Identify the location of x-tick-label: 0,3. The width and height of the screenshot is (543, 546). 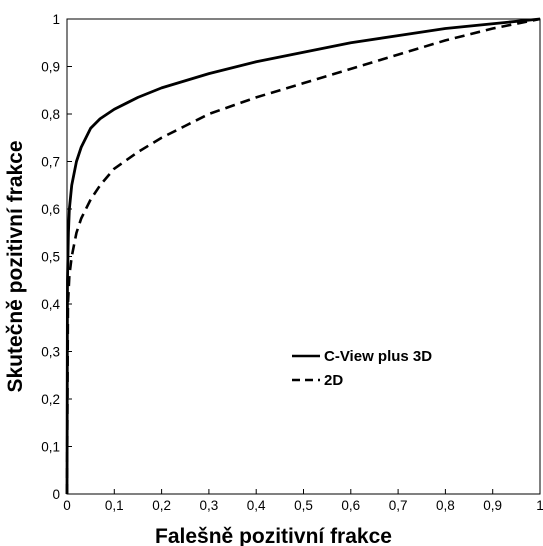
(209, 505).